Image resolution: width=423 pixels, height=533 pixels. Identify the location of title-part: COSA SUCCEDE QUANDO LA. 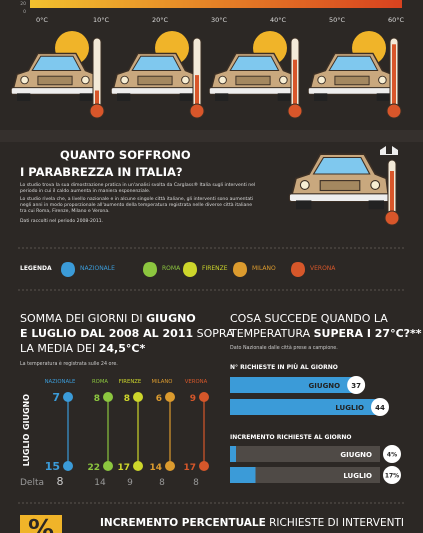
(309, 318).